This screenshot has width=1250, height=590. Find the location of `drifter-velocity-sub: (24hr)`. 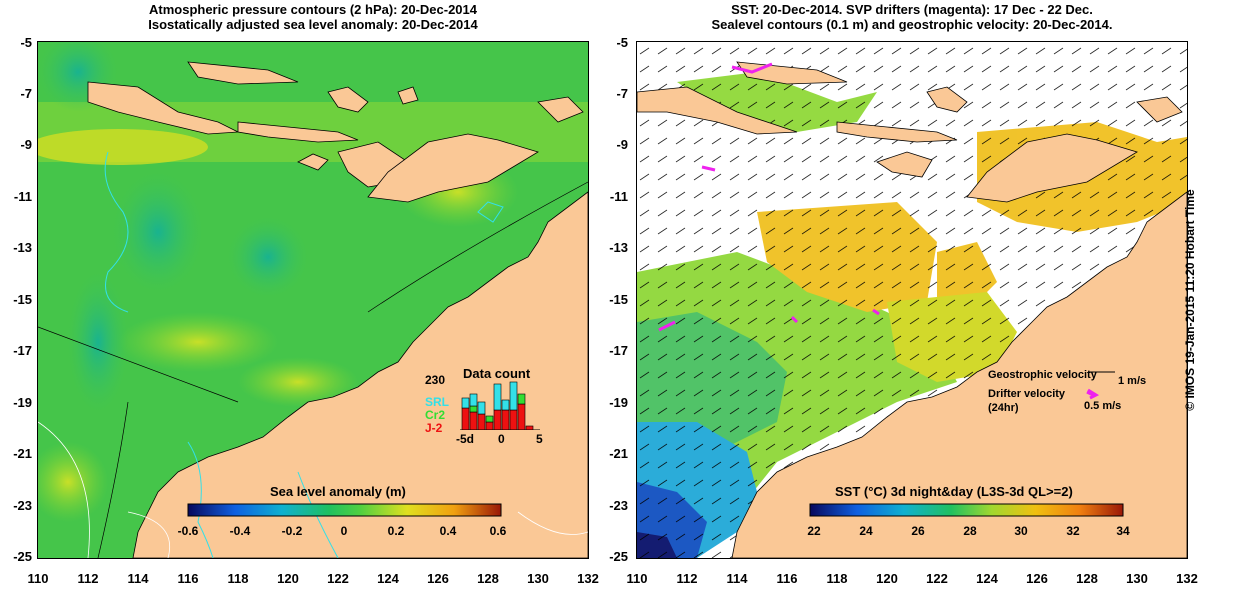

drifter-velocity-sub: (24hr) is located at coordinates (1003, 408).